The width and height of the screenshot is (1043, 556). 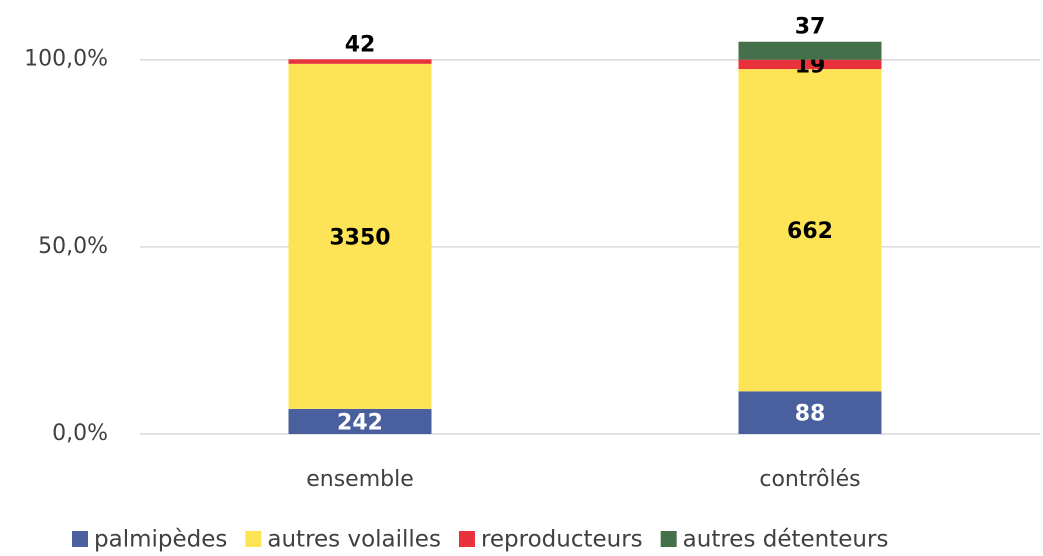 I want to click on y-tick-label: 0,0%, so click(x=80, y=433).